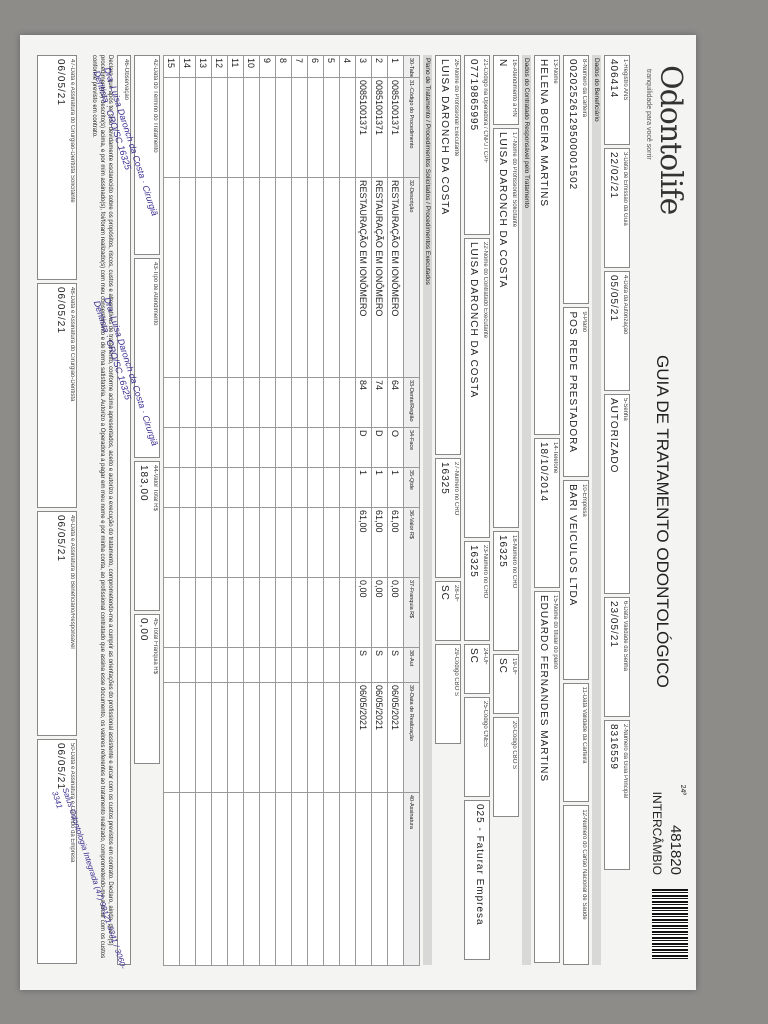  What do you see at coordinates (347, 66) in the screenshot?
I see `row-number: 4` at bounding box center [347, 66].